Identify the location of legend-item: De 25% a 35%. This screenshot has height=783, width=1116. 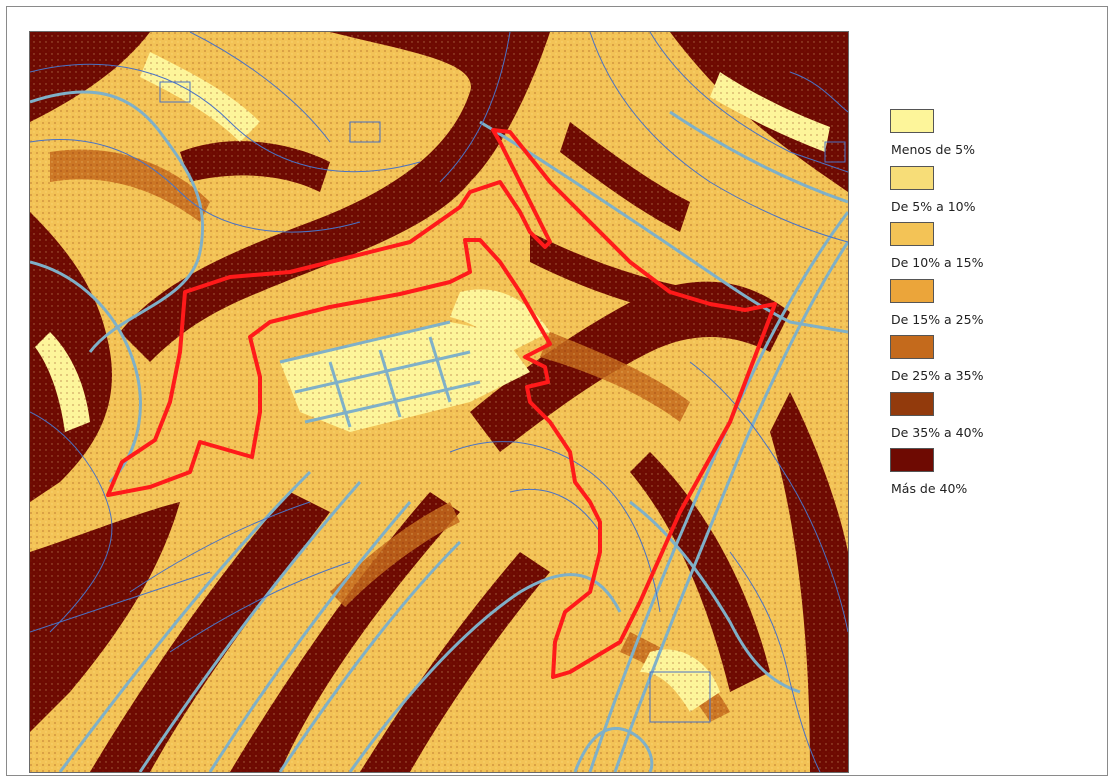
(990, 363).